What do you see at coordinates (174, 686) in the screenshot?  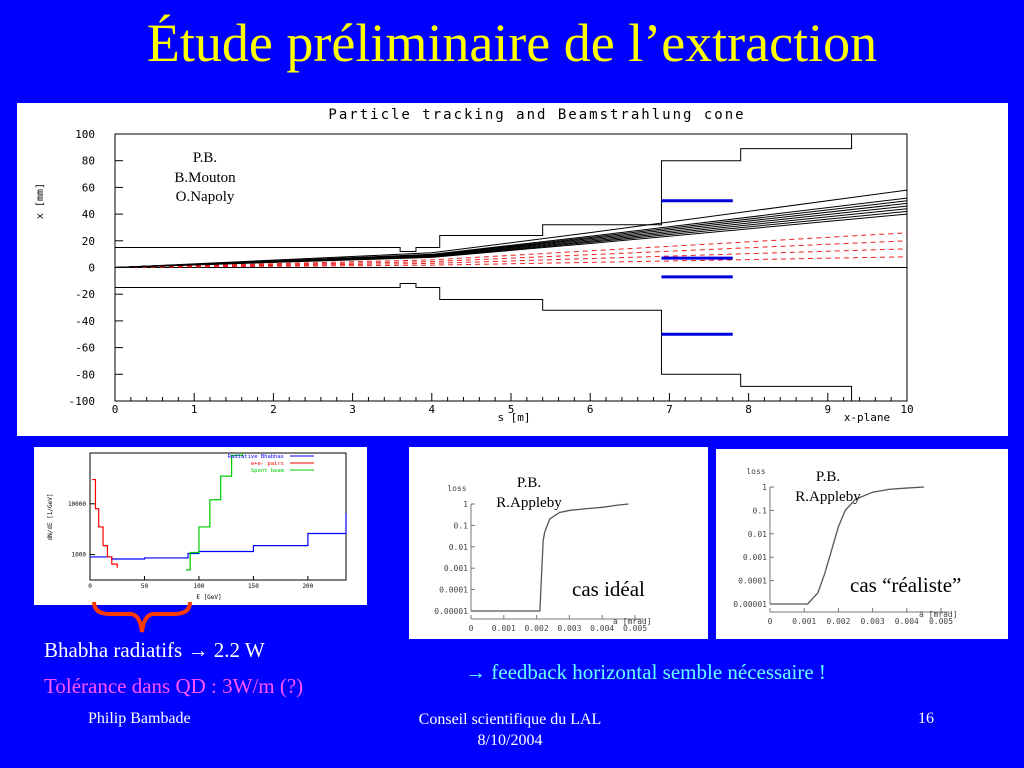 I see `tolerance-text: Tolérance dans QD : 3W/m (?)` at bounding box center [174, 686].